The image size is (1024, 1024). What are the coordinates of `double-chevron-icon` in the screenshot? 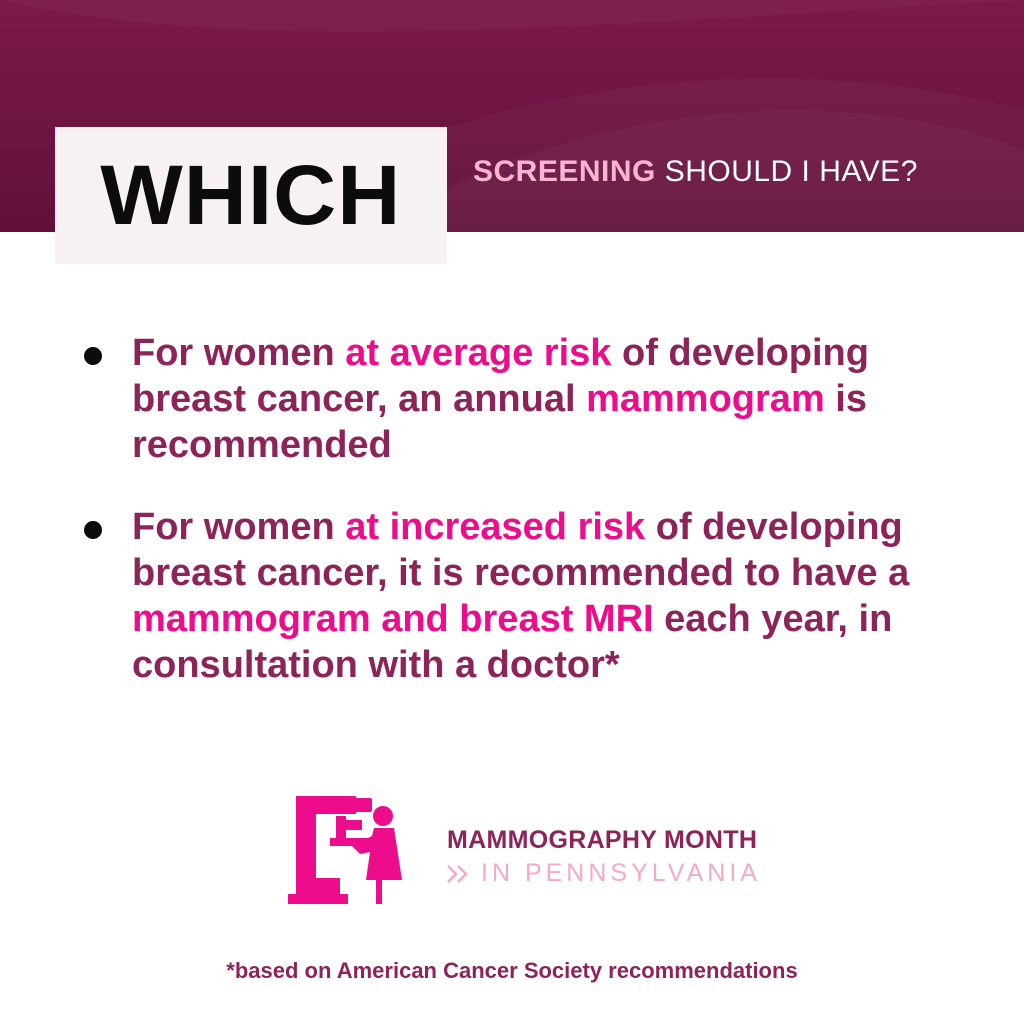 It's located at (457, 873).